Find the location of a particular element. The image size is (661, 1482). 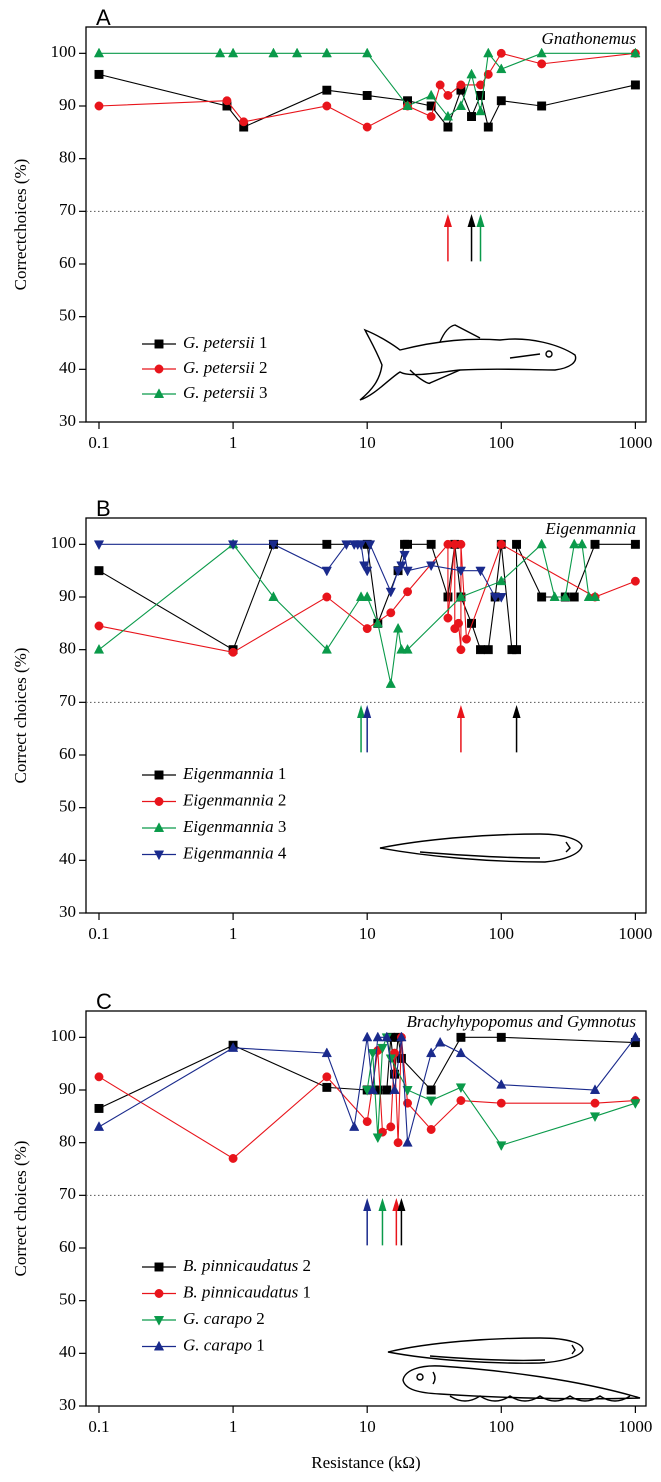

y-axis-title: Correctchoices (%) is located at coordinates (20, 225).